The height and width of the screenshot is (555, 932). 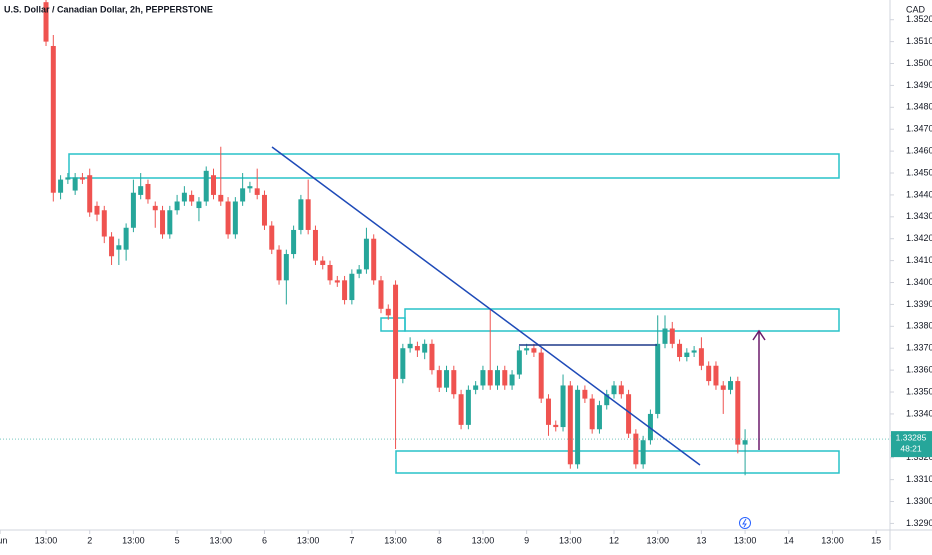 What do you see at coordinates (614, 540) in the screenshot?
I see `x-tick-label: 12` at bounding box center [614, 540].